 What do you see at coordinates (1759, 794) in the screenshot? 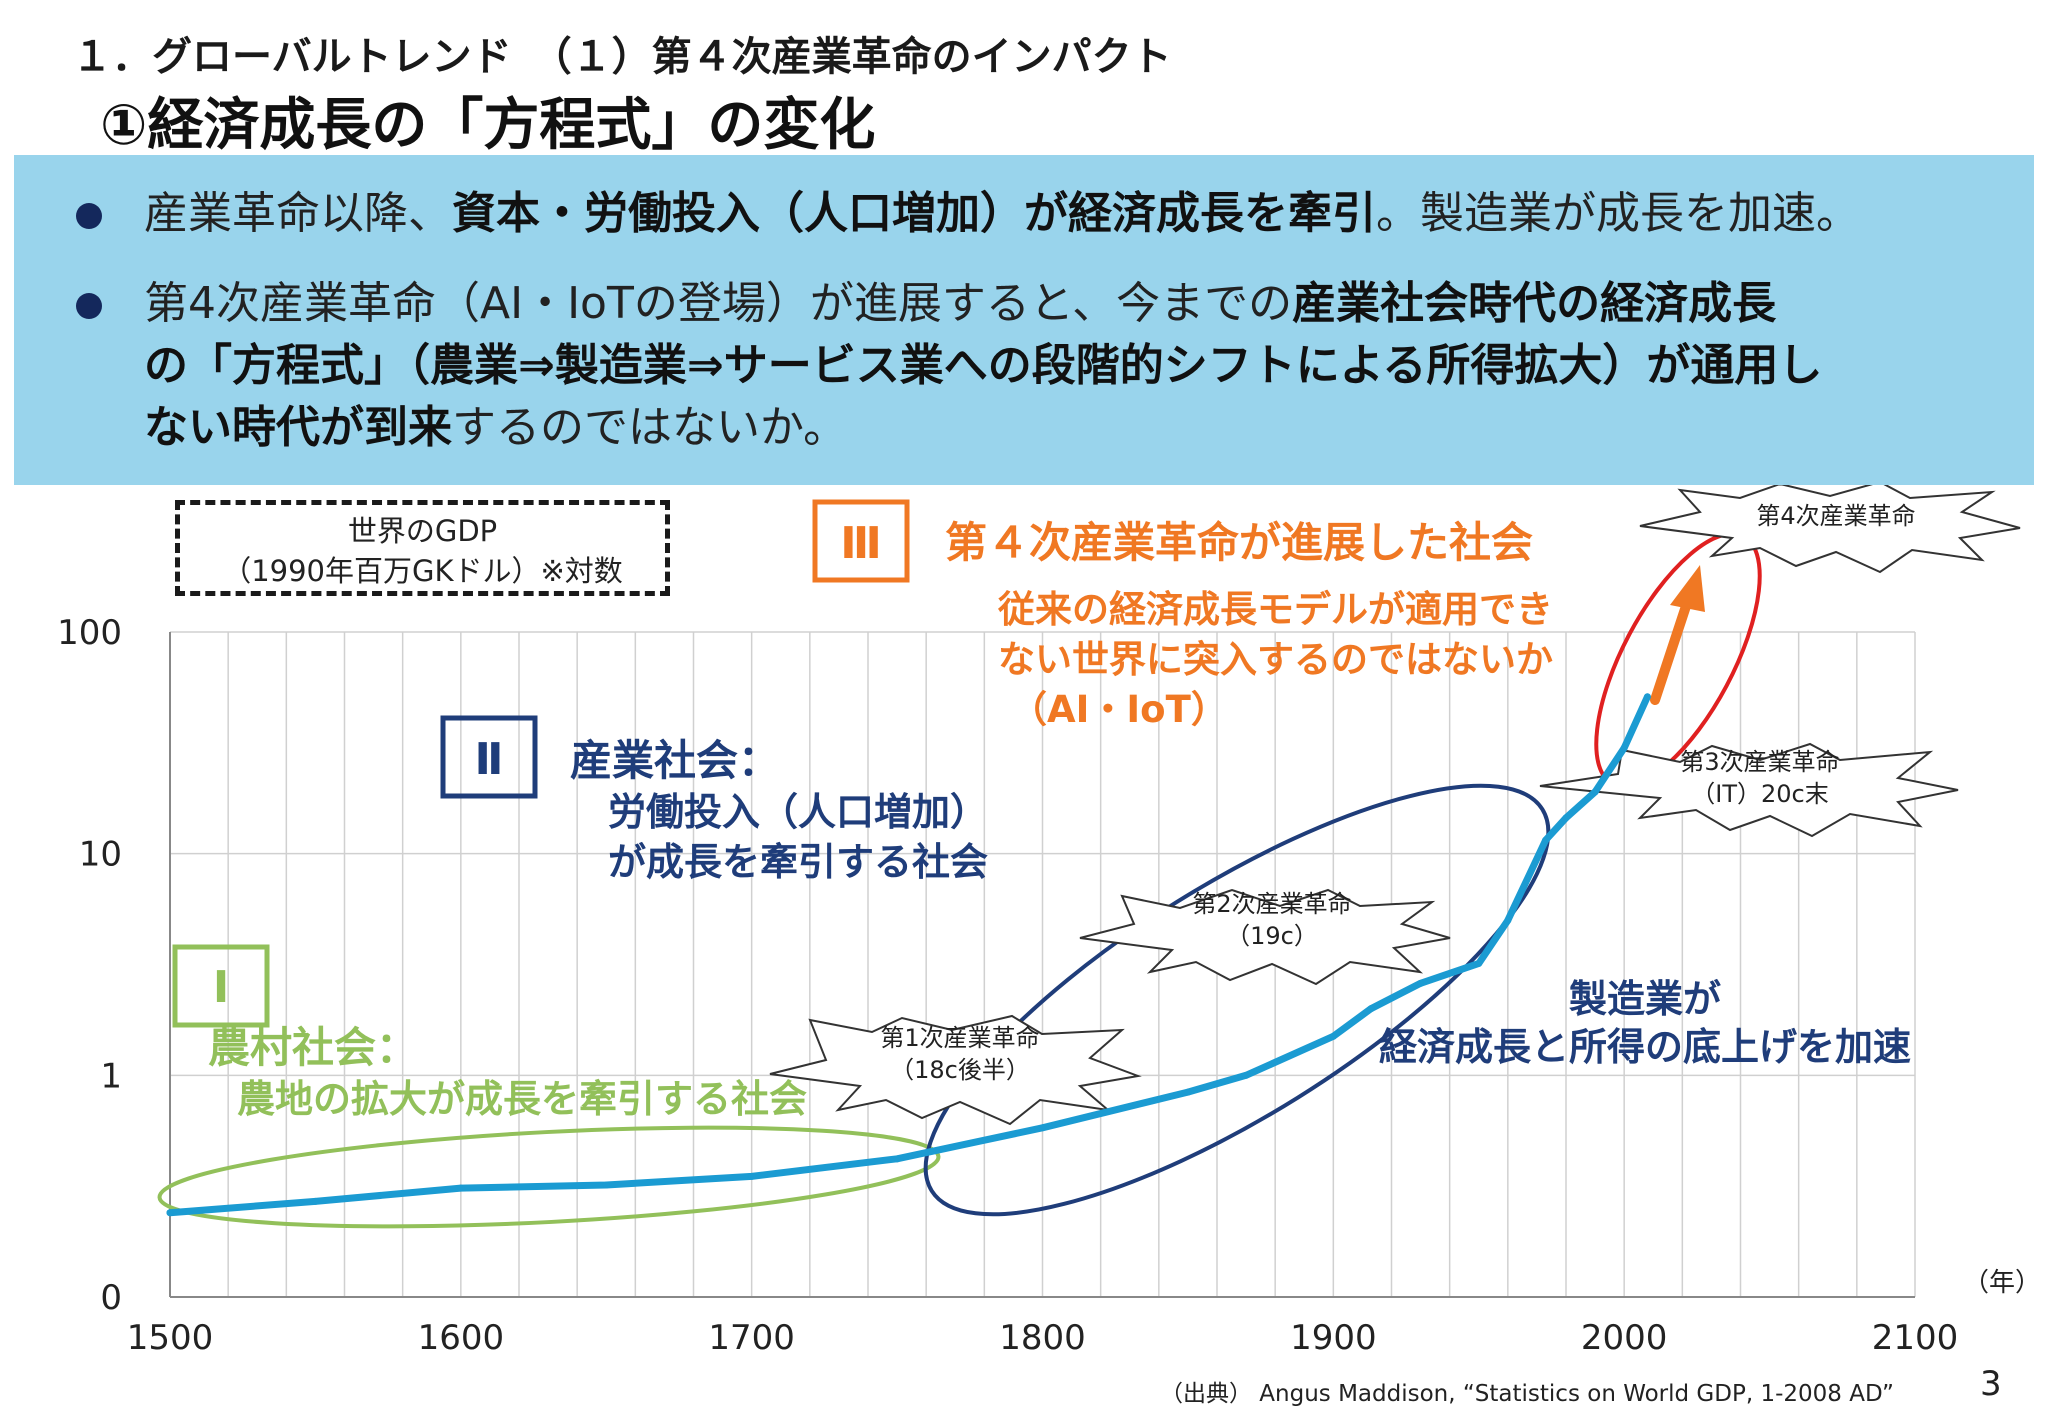
I see `callout-3-line2: （IT）20c末` at bounding box center [1759, 794].